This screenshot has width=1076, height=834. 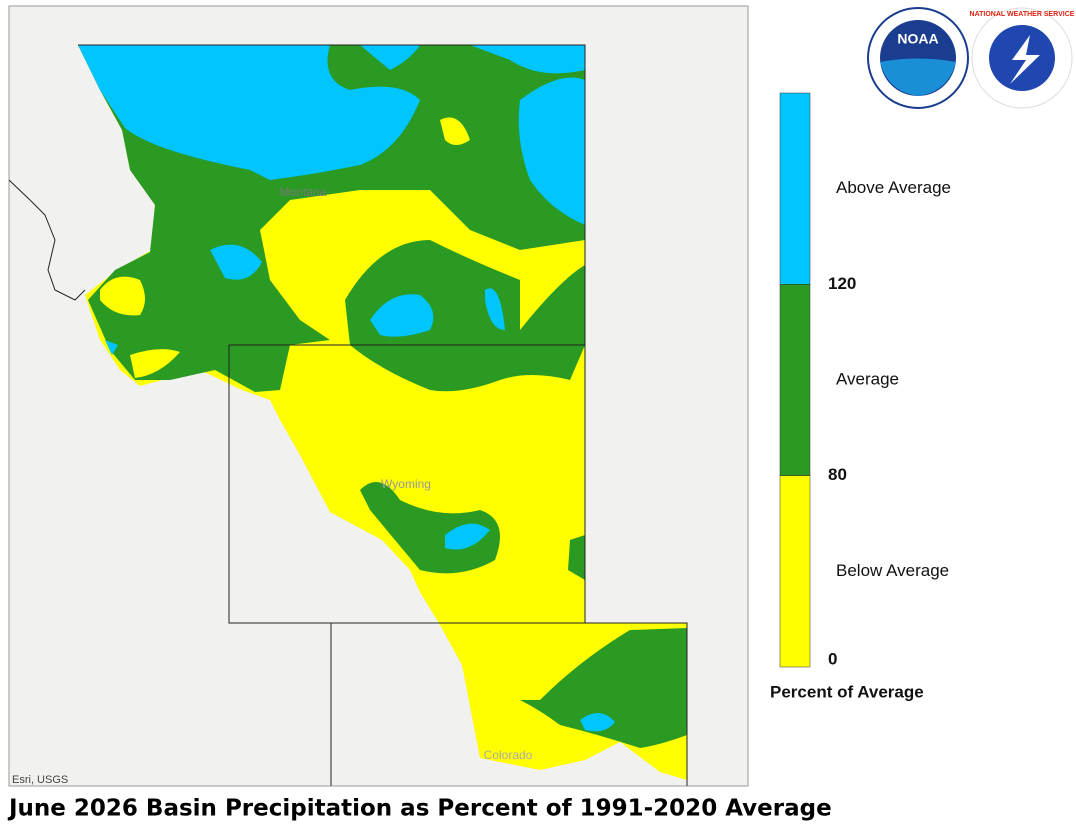 I want to click on state-label: Montana, so click(x=303, y=192).